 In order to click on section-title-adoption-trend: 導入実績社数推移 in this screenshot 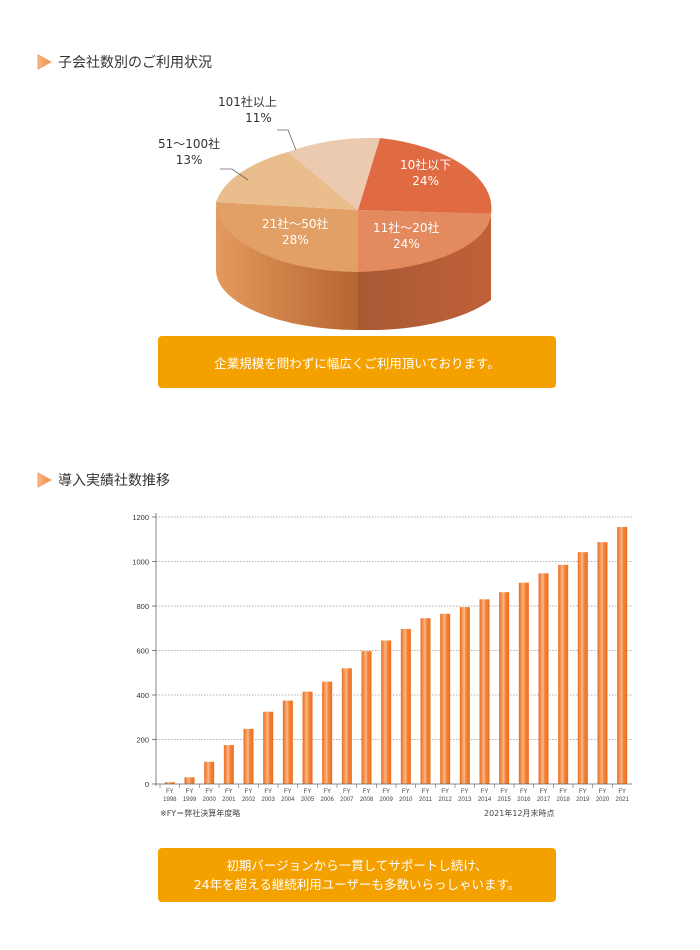, I will do `click(103, 480)`.